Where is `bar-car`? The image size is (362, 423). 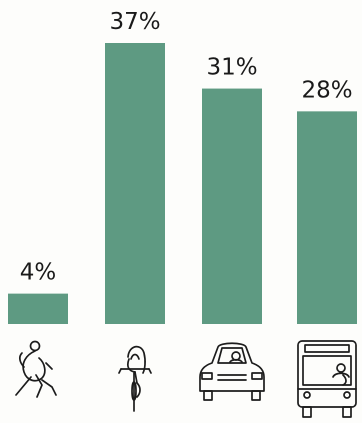
bar-car is located at coordinates (232, 206).